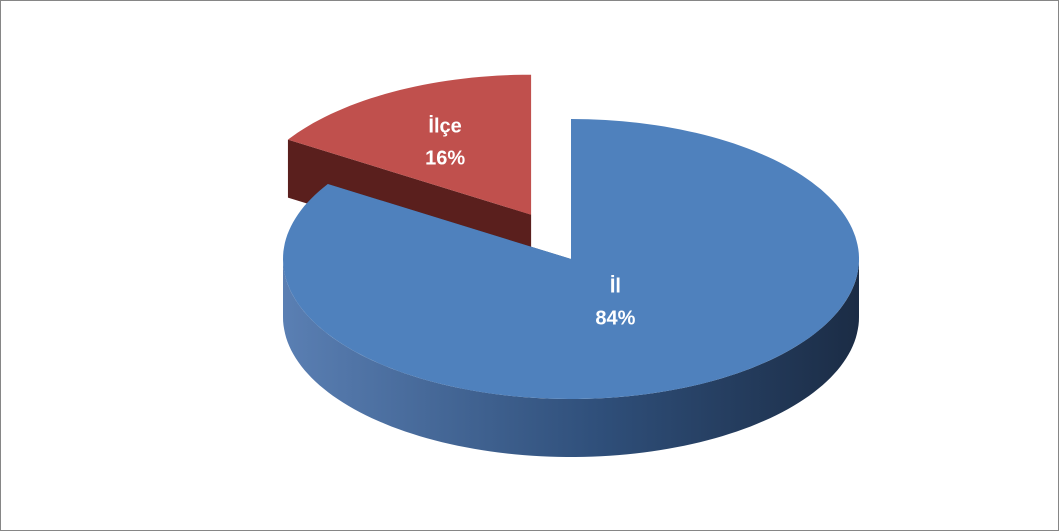 The height and width of the screenshot is (532, 1059). What do you see at coordinates (615, 318) in the screenshot?
I see `data-label-percent: 84%` at bounding box center [615, 318].